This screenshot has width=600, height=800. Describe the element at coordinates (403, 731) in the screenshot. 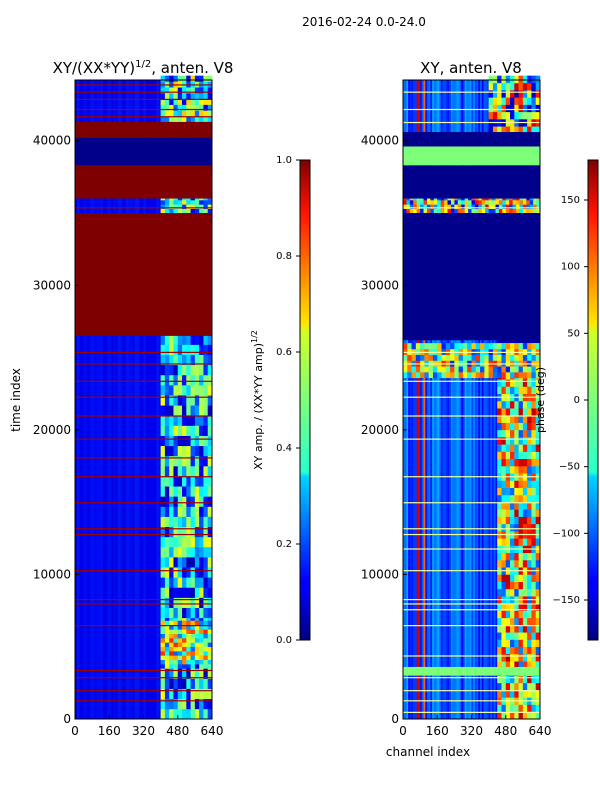

I see `x-tick-label: 0` at that location.